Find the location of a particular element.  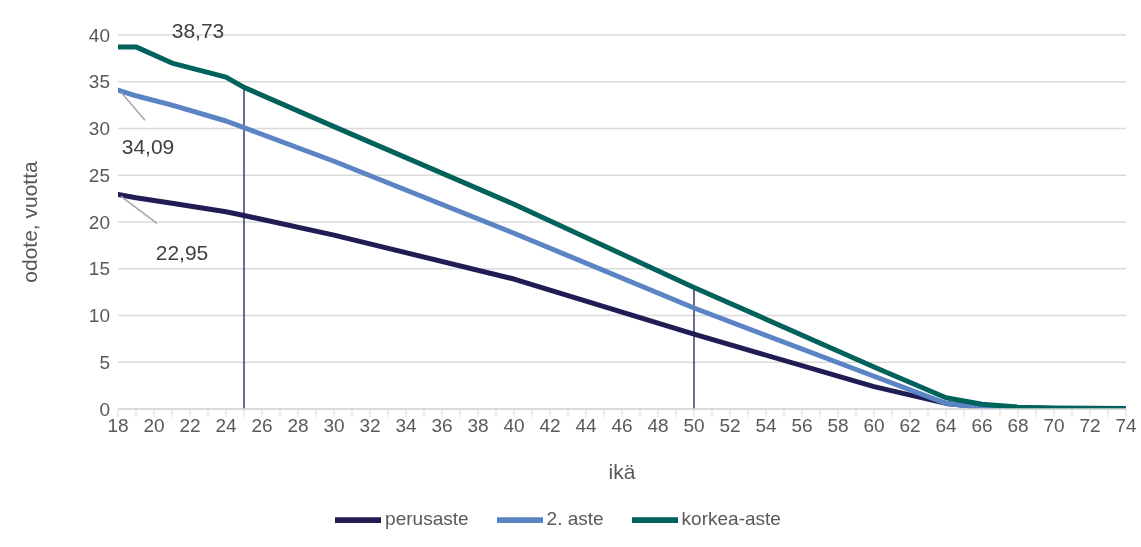

x-tick-label: 18 is located at coordinates (118, 426).